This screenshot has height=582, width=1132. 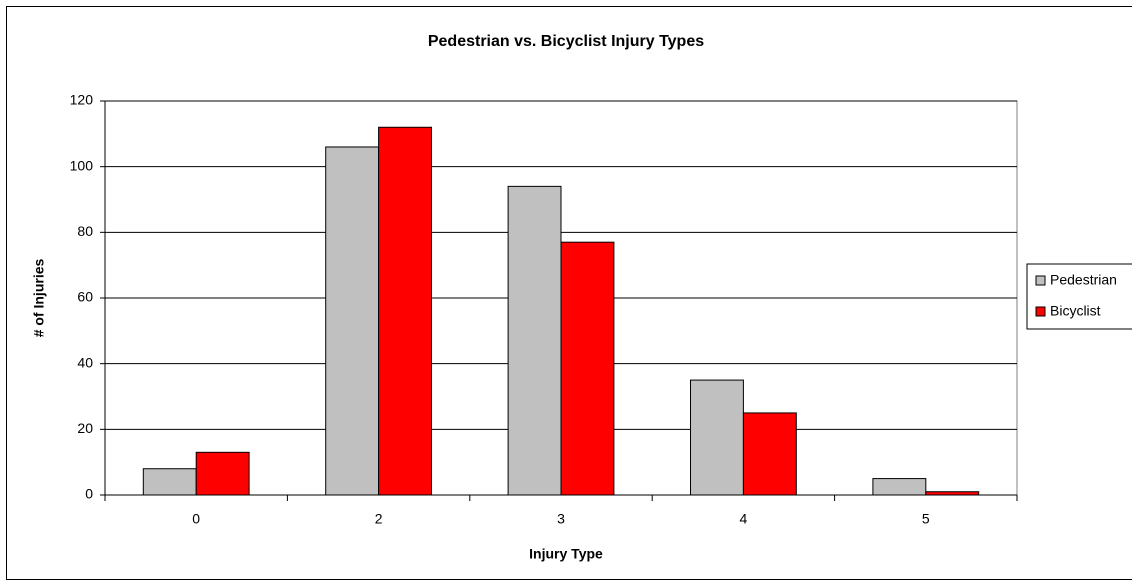 What do you see at coordinates (85, 362) in the screenshot?
I see `y-tick-label: 40` at bounding box center [85, 362].